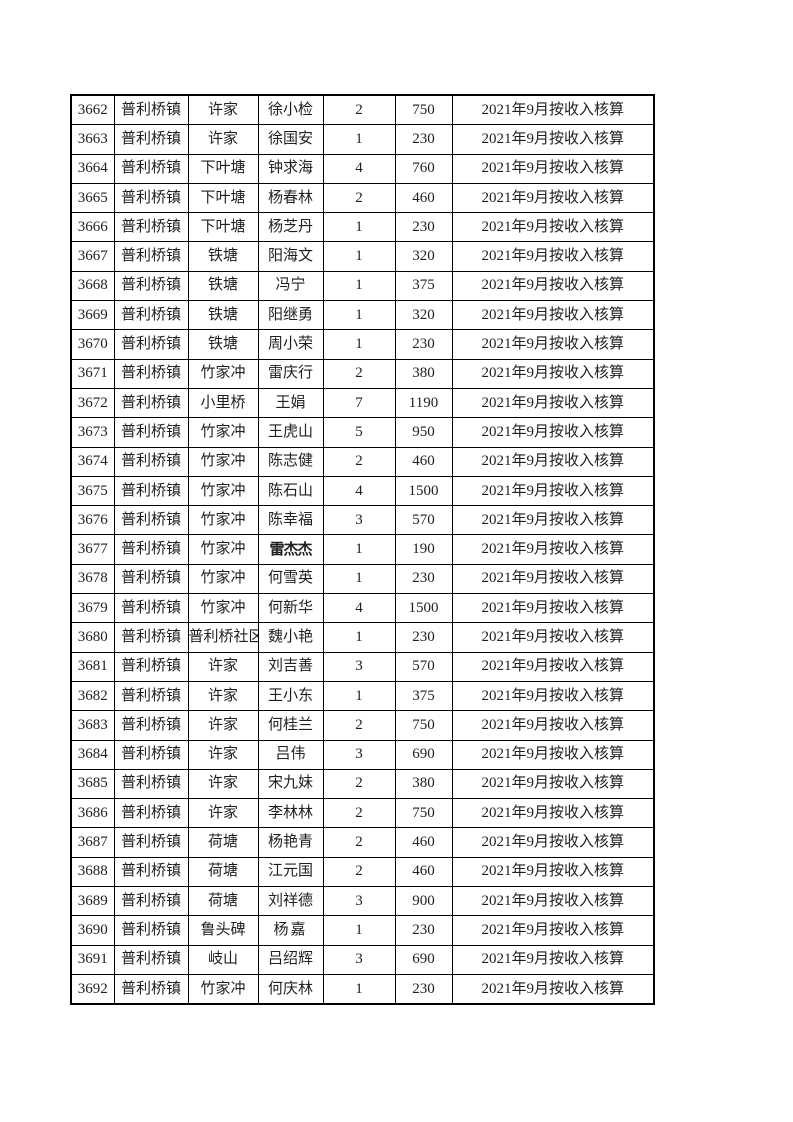 The height and width of the screenshot is (1122, 793). I want to click on table-row: 3689 普利桥镇 荷塘 刘祥德 3 900 2021年9月按收入核算, so click(362, 901).